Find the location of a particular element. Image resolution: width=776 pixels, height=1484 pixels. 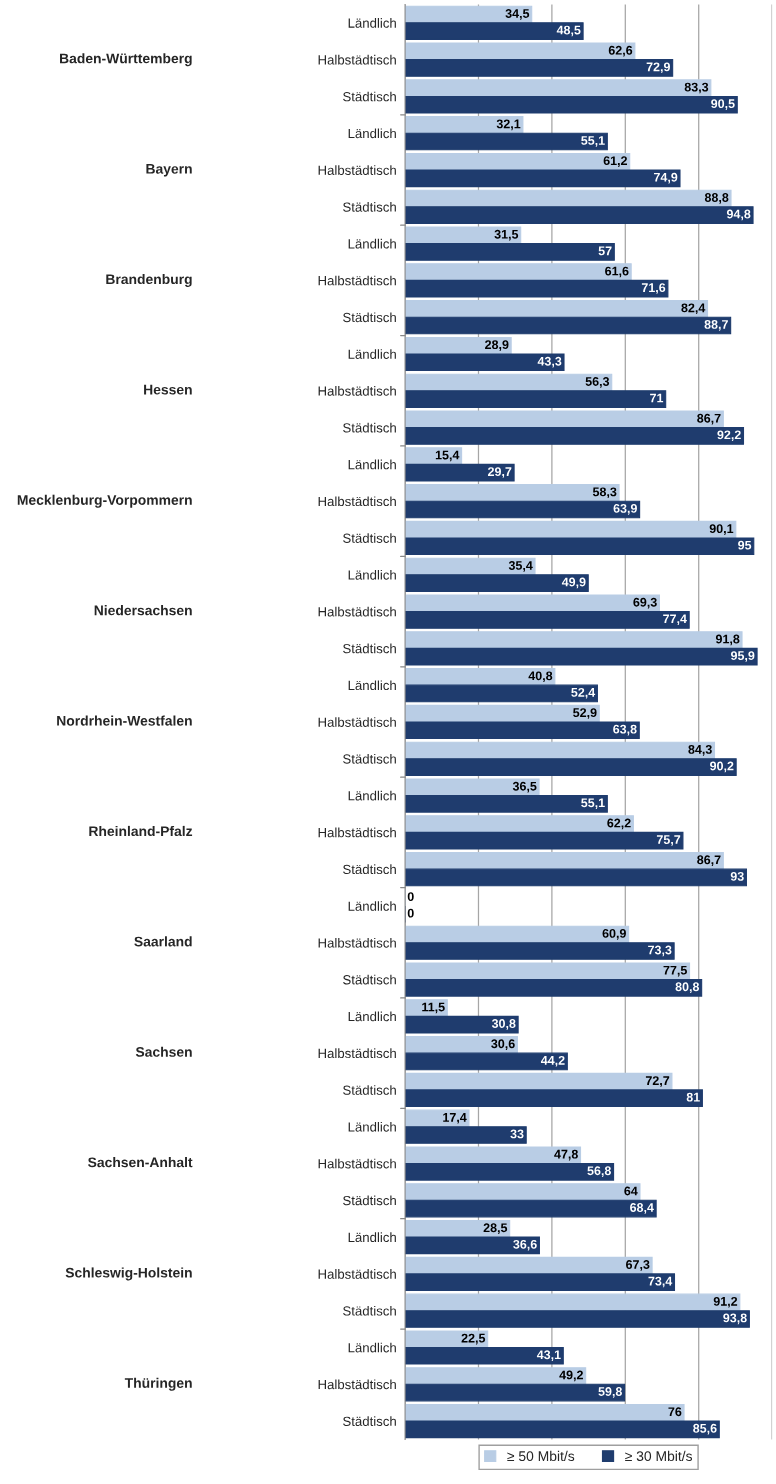

text: Sachsen is located at coordinates (163, 1051).